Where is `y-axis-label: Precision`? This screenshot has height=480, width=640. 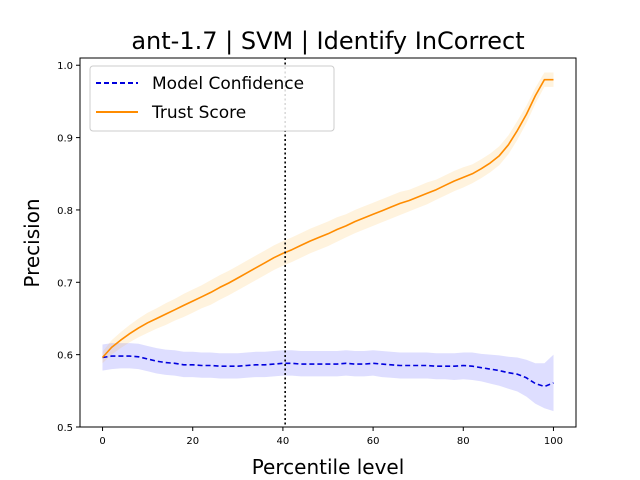
y-axis-label: Precision is located at coordinates (32, 242).